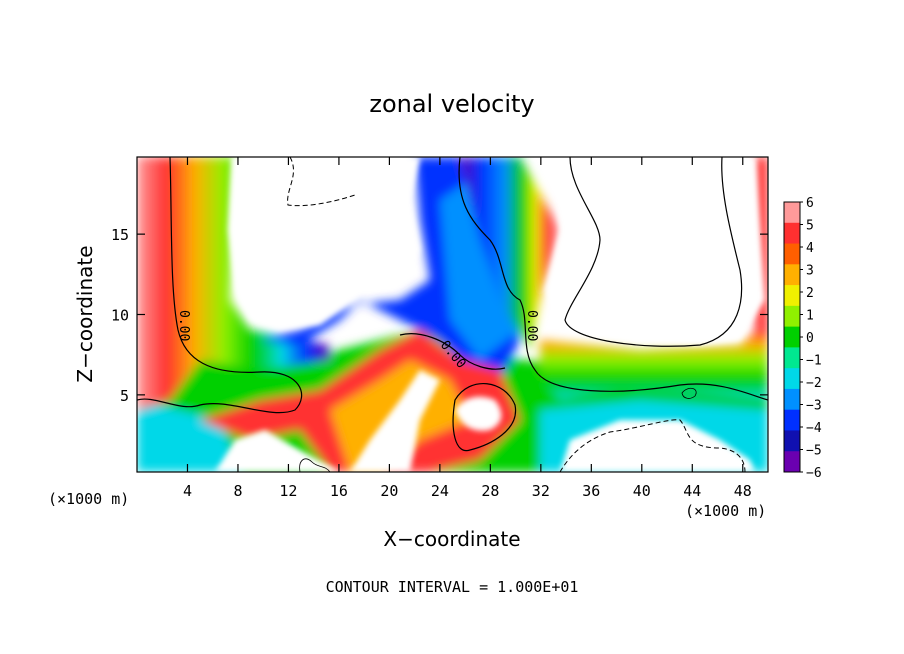 This screenshot has height=654, width=904. I want to click on x-tick-label: 48, so click(743, 491).